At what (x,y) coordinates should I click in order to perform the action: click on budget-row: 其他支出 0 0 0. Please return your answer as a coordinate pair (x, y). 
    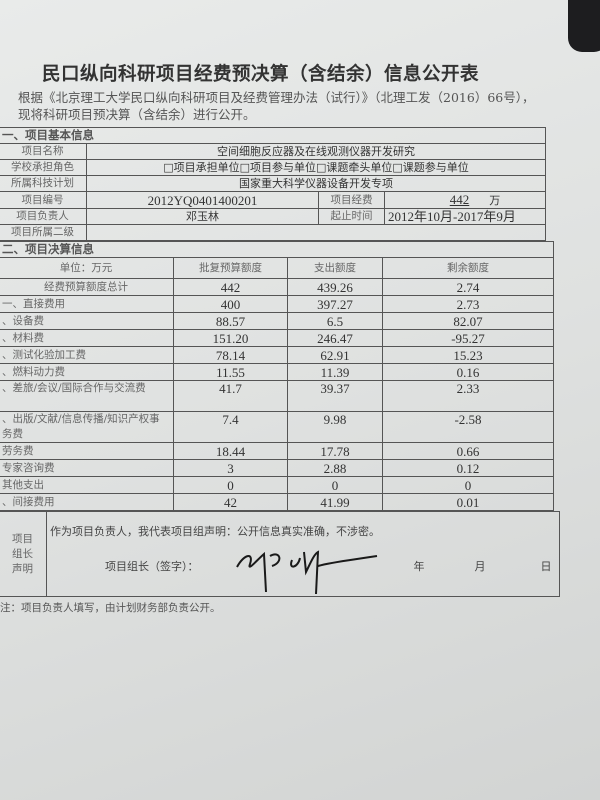
    Looking at the image, I should click on (277, 485).